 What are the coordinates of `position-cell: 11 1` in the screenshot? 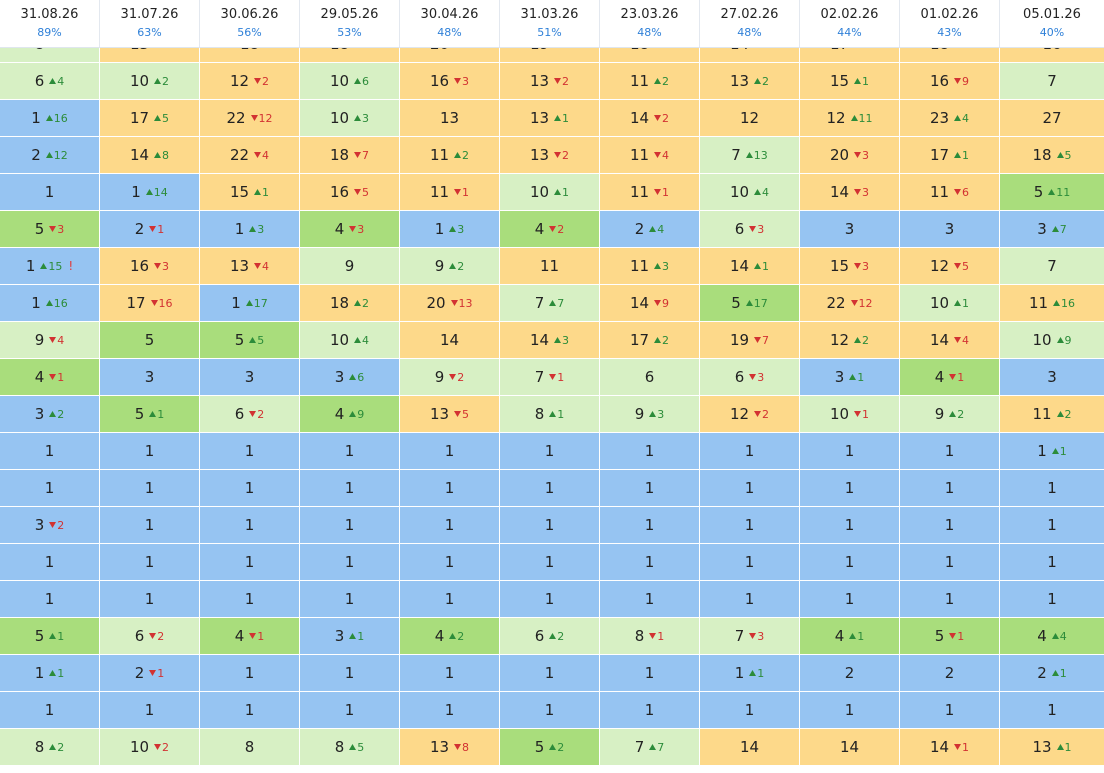 It's located at (450, 192).